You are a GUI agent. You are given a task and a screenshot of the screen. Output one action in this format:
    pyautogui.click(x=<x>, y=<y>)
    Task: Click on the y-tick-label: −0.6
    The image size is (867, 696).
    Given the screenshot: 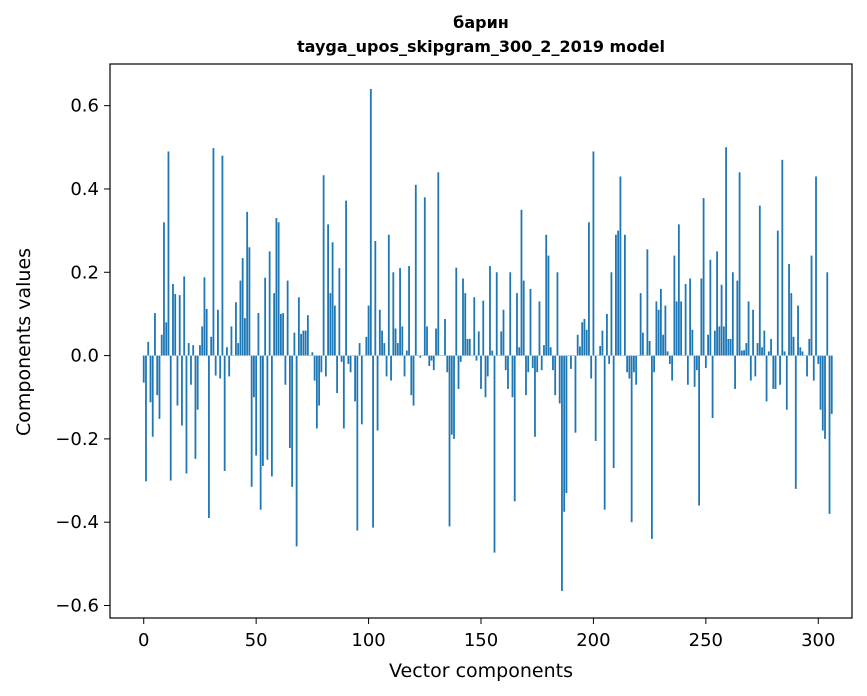 What is the action you would take?
    pyautogui.click(x=77, y=606)
    